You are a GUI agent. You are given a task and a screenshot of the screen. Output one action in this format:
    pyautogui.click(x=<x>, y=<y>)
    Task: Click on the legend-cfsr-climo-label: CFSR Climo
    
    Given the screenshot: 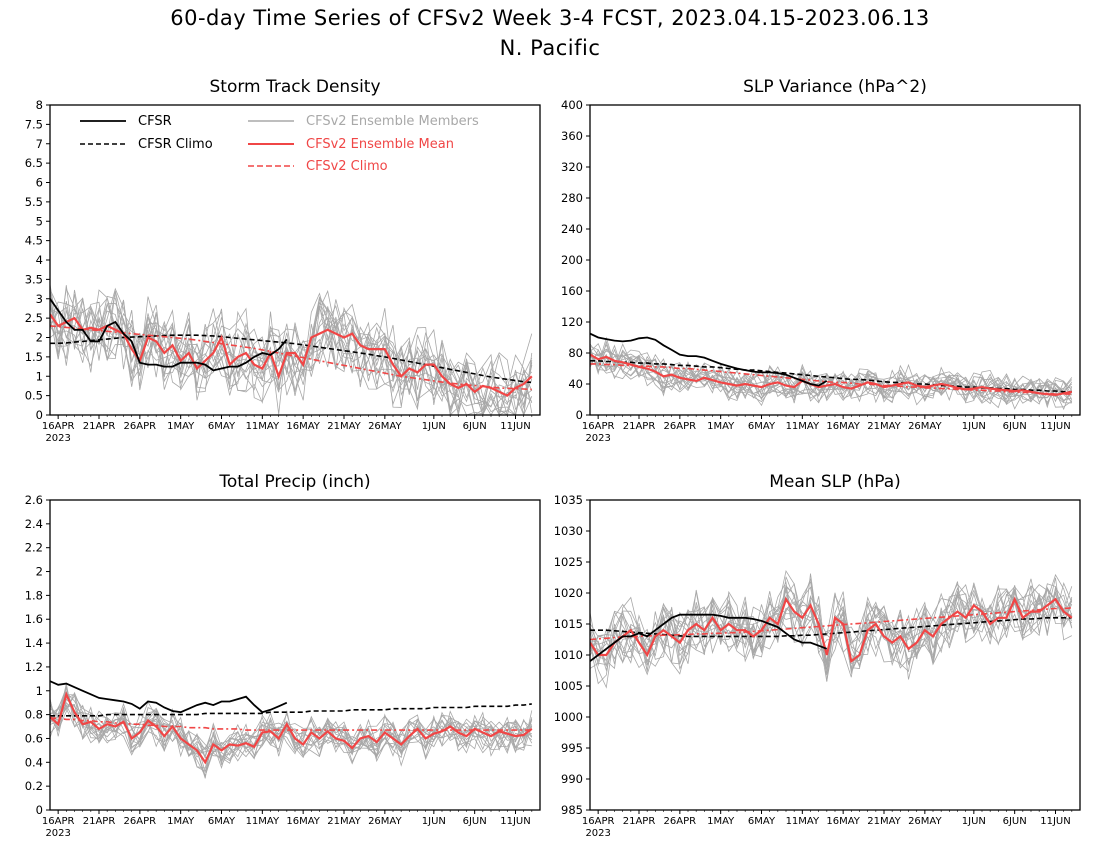 What is the action you would take?
    pyautogui.click(x=175, y=144)
    